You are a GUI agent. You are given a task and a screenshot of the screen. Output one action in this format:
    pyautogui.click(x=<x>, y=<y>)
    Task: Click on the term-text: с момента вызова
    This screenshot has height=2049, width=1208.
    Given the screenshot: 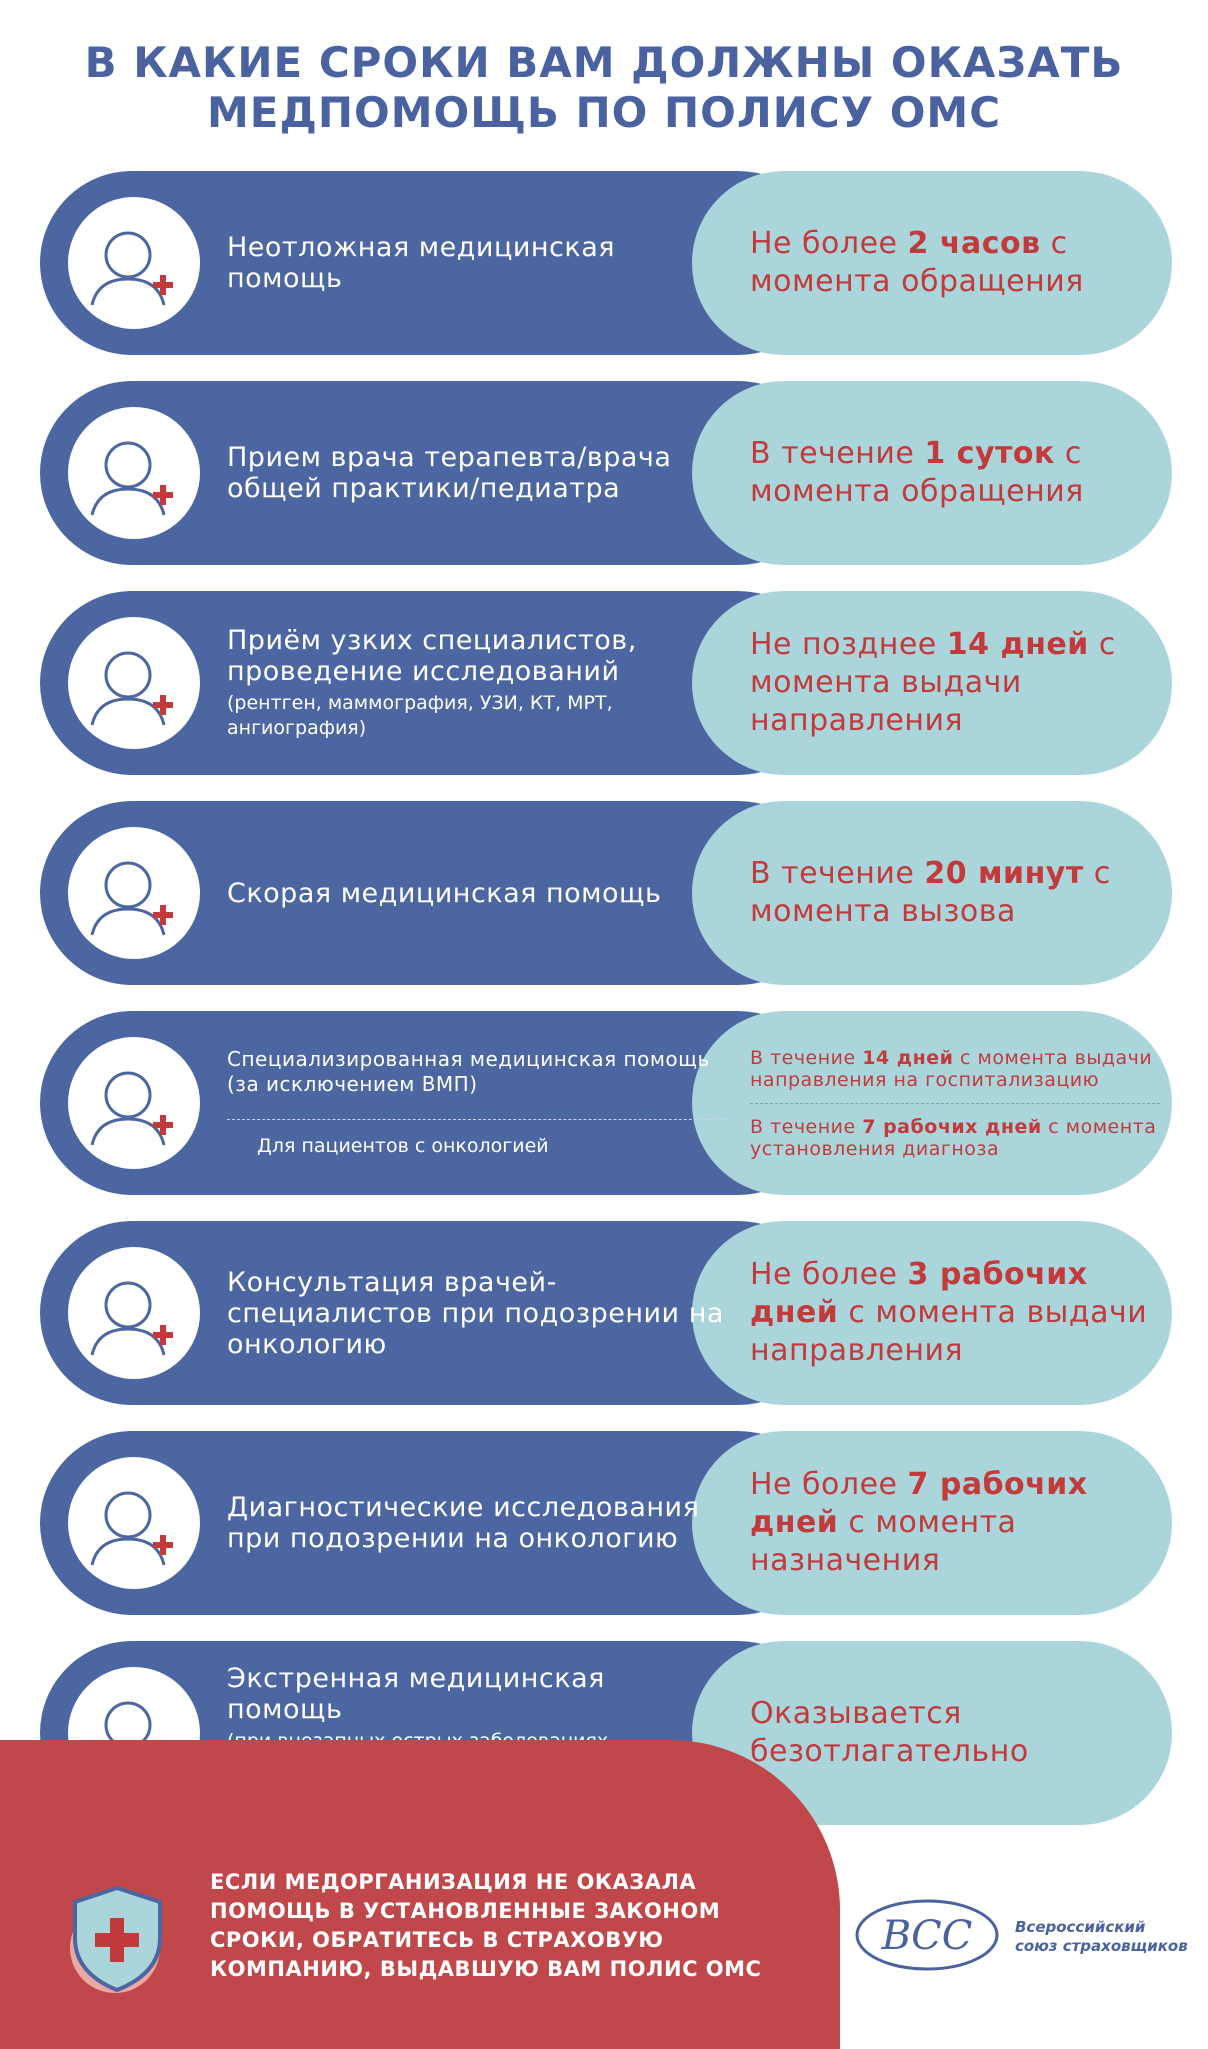 What is the action you would take?
    pyautogui.click(x=930, y=892)
    